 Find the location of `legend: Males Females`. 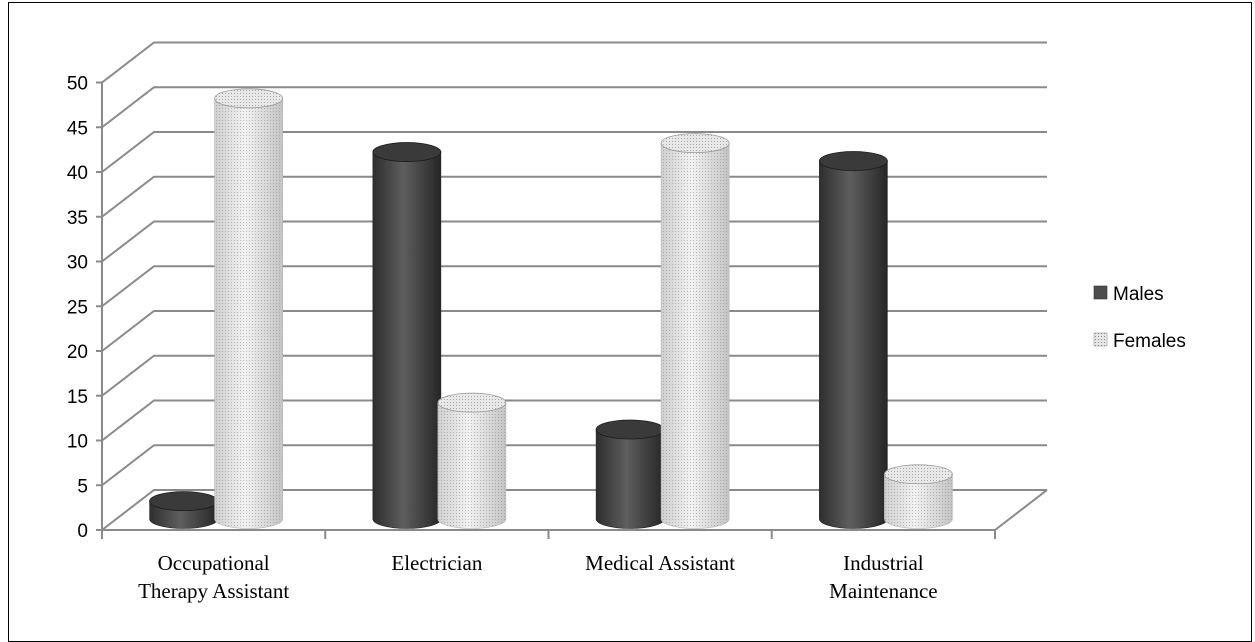

legend: Males Females is located at coordinates (1139, 318).